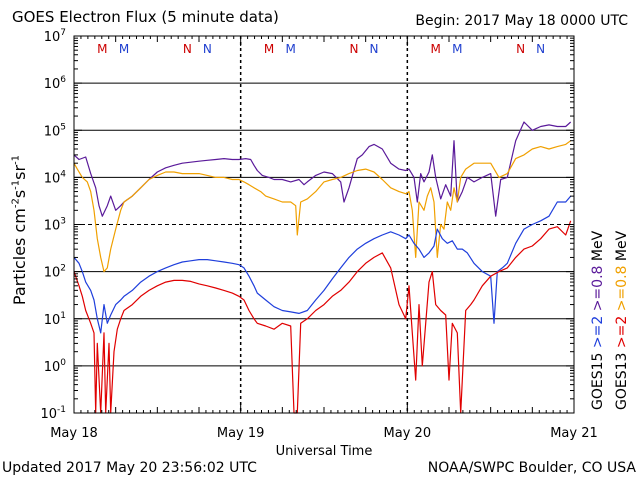 This screenshot has height=480, width=640. I want to click on x-tick-label: May 19, so click(241, 433).